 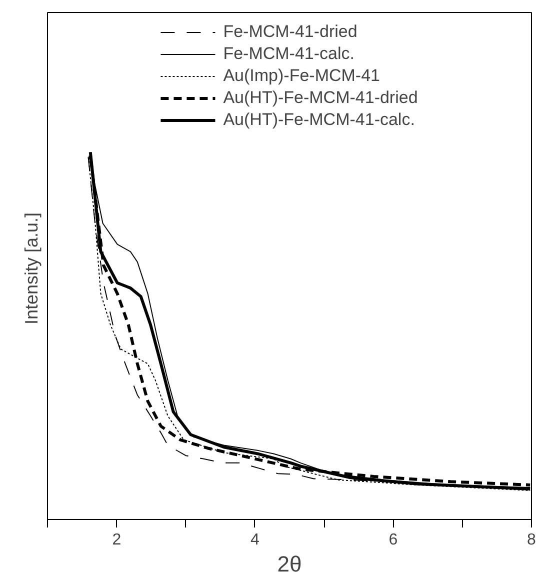 I want to click on legend-label: Fe-MCM-41-calc., so click(x=289, y=54).